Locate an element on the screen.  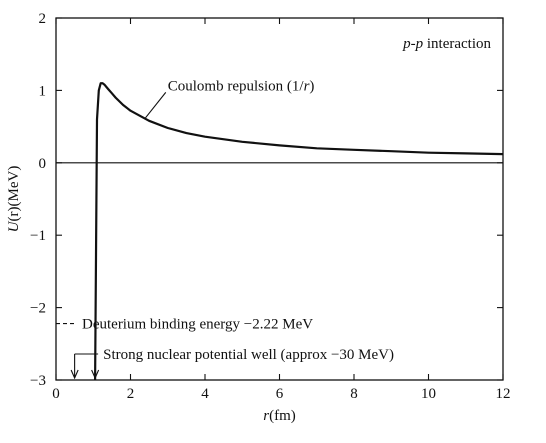
y-tick-label: 0 is located at coordinates (43, 164).